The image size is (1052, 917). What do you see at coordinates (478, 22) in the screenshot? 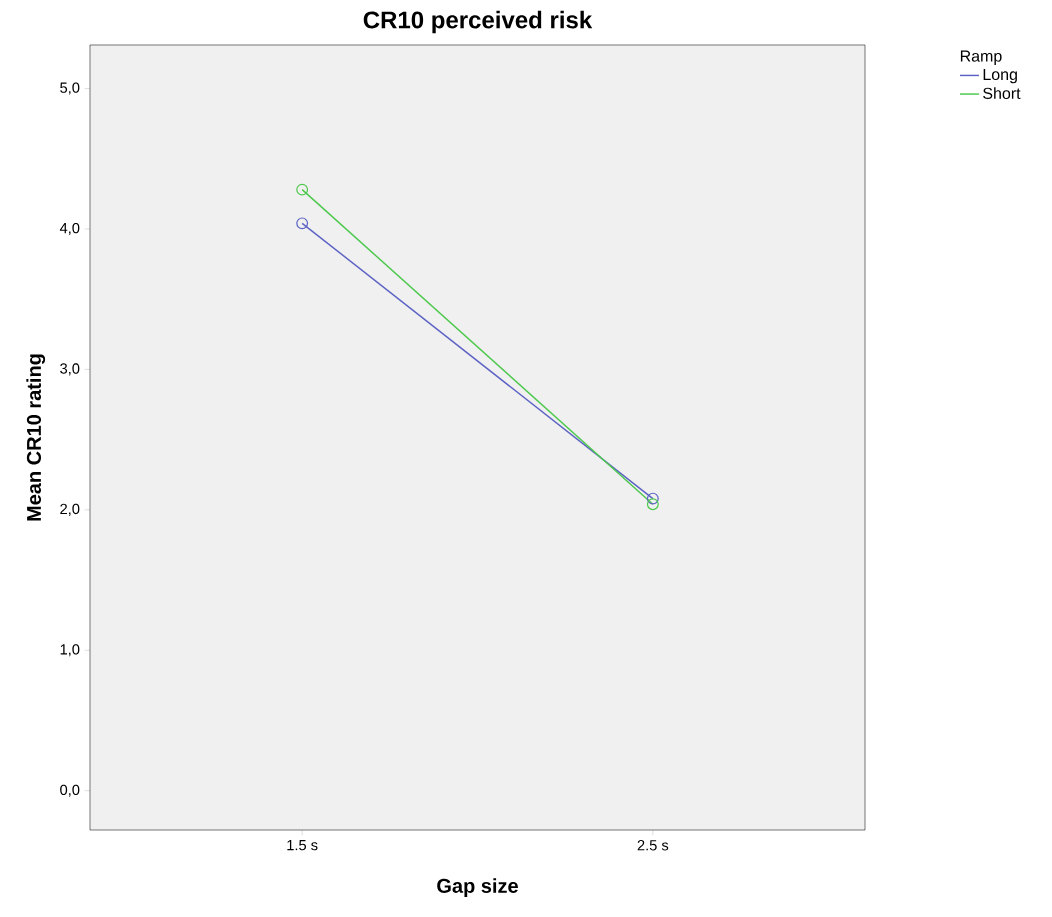
I see `chart-title: CR10 perceived risk` at bounding box center [478, 22].